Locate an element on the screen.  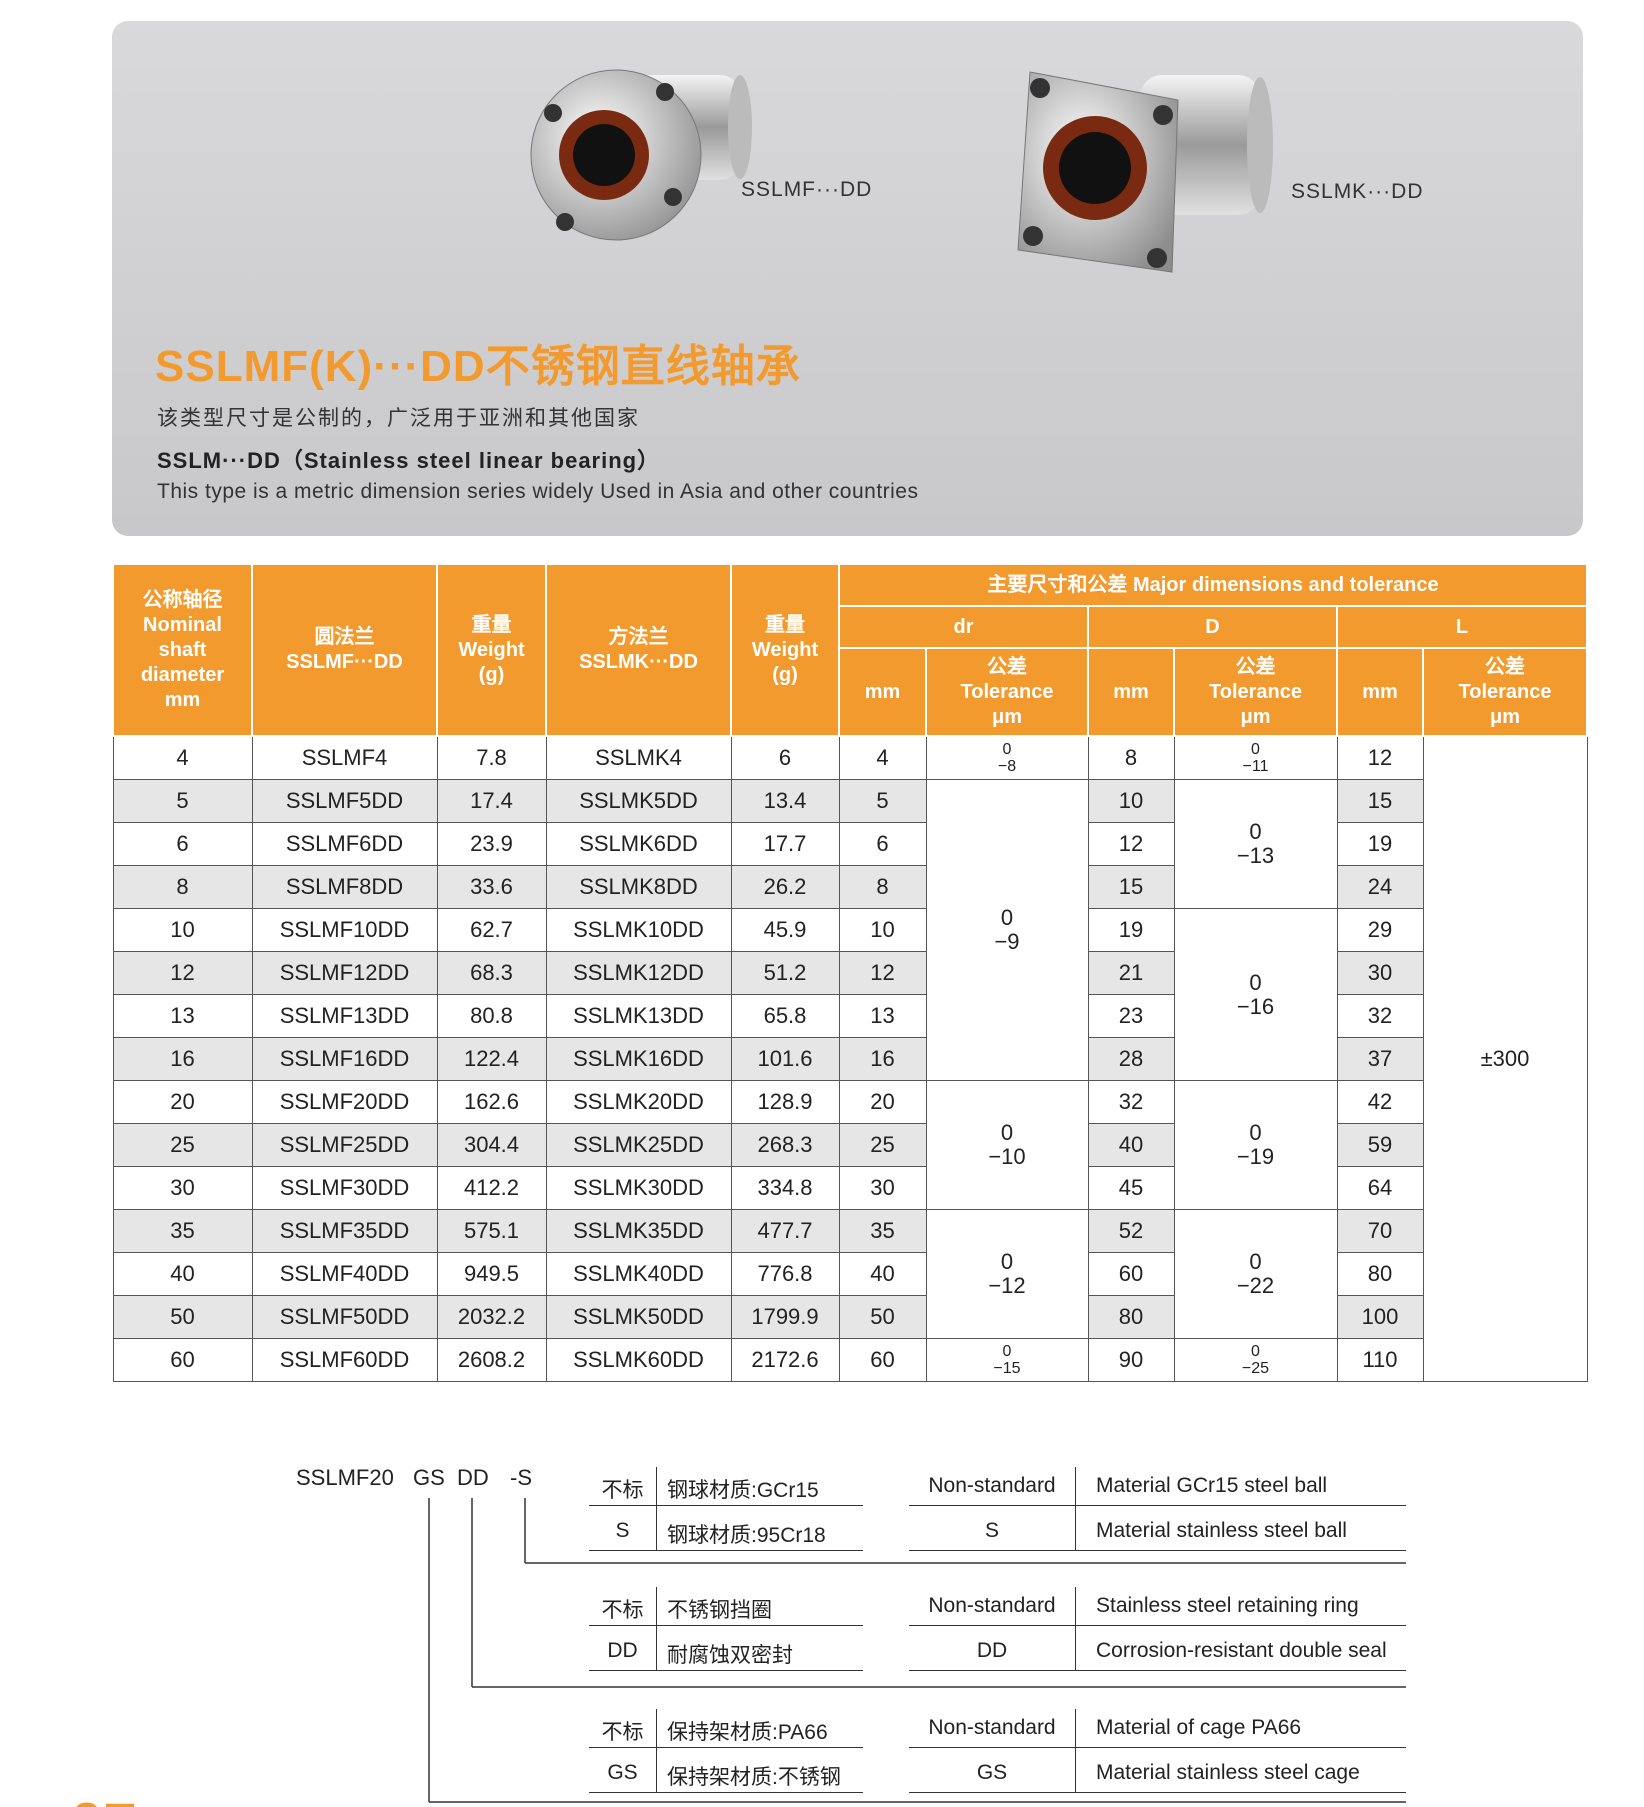
cell: SSLMF12DD is located at coordinates (344, 973).